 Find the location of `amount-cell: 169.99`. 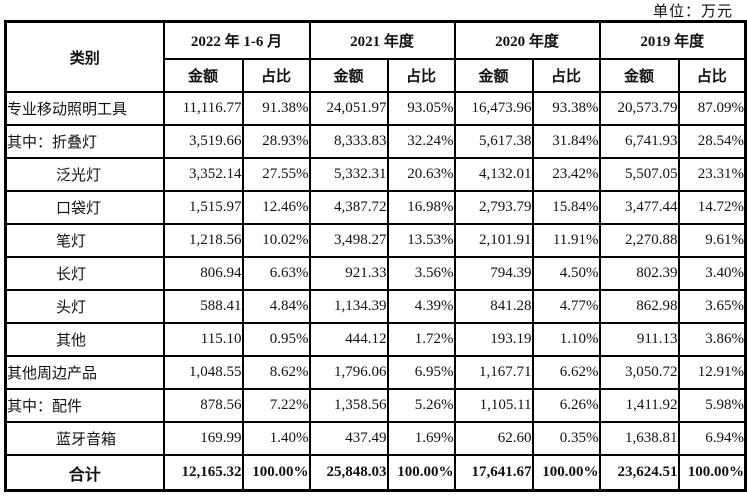

amount-cell: 169.99 is located at coordinates (203, 438).